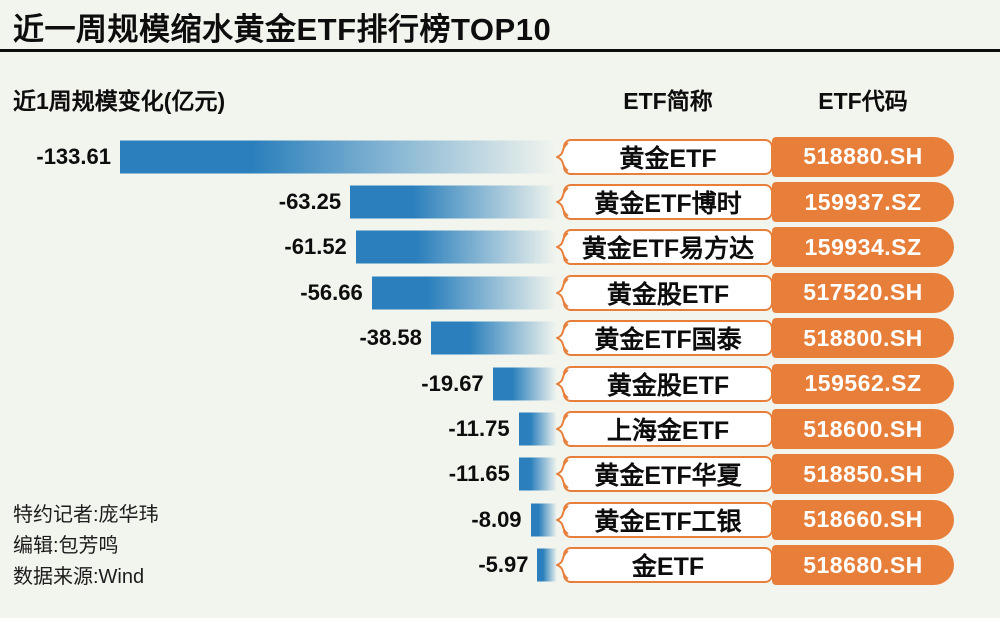 Image resolution: width=1000 pixels, height=618 pixels. What do you see at coordinates (390, 338) in the screenshot?
I see `change-value: -38.58` at bounding box center [390, 338].